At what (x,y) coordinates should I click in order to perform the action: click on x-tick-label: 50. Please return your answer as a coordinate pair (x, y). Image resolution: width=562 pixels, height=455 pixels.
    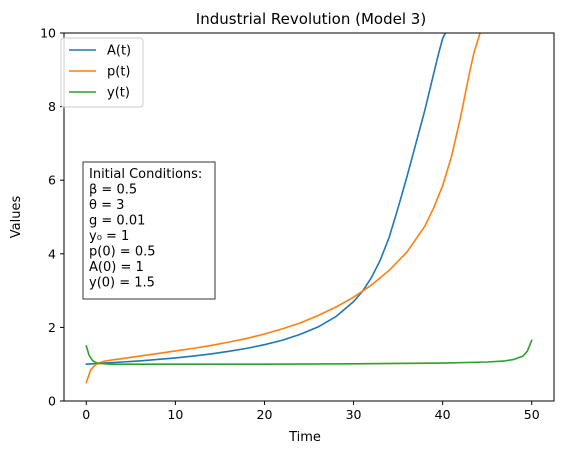
    Looking at the image, I should click on (532, 414).